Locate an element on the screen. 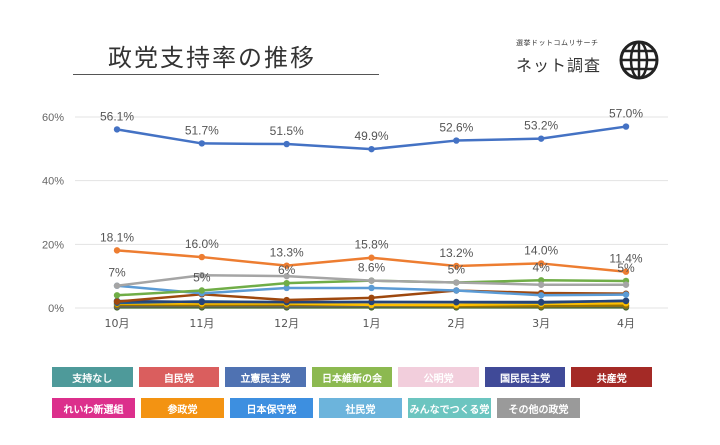 The width and height of the screenshot is (720, 445). legend-row: れいわ新選組 参政党 日本保守党 社民党 みんなでつくる党 その他の政党 is located at coordinates (352, 408).